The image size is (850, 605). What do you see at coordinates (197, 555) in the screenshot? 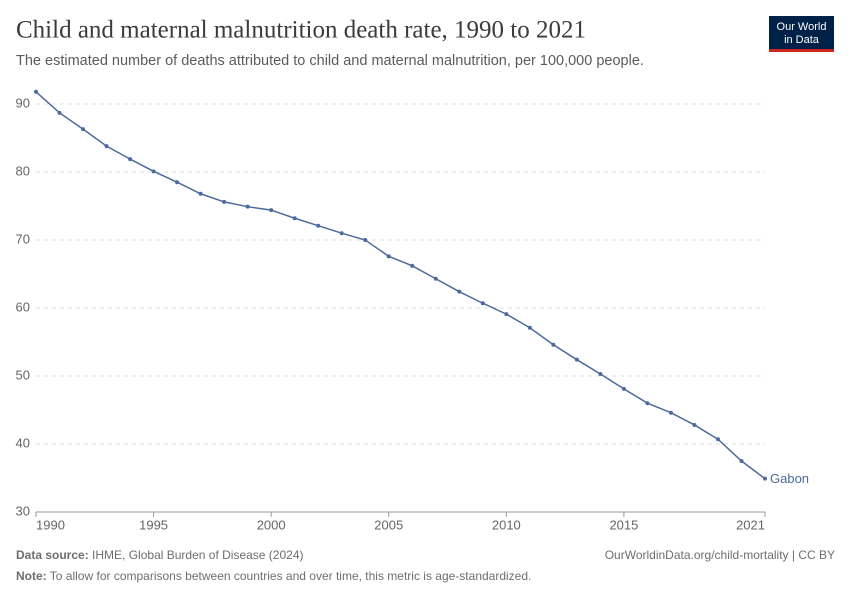
I see `source-text: IHME, Global Burden of Disease (2024)` at bounding box center [197, 555].